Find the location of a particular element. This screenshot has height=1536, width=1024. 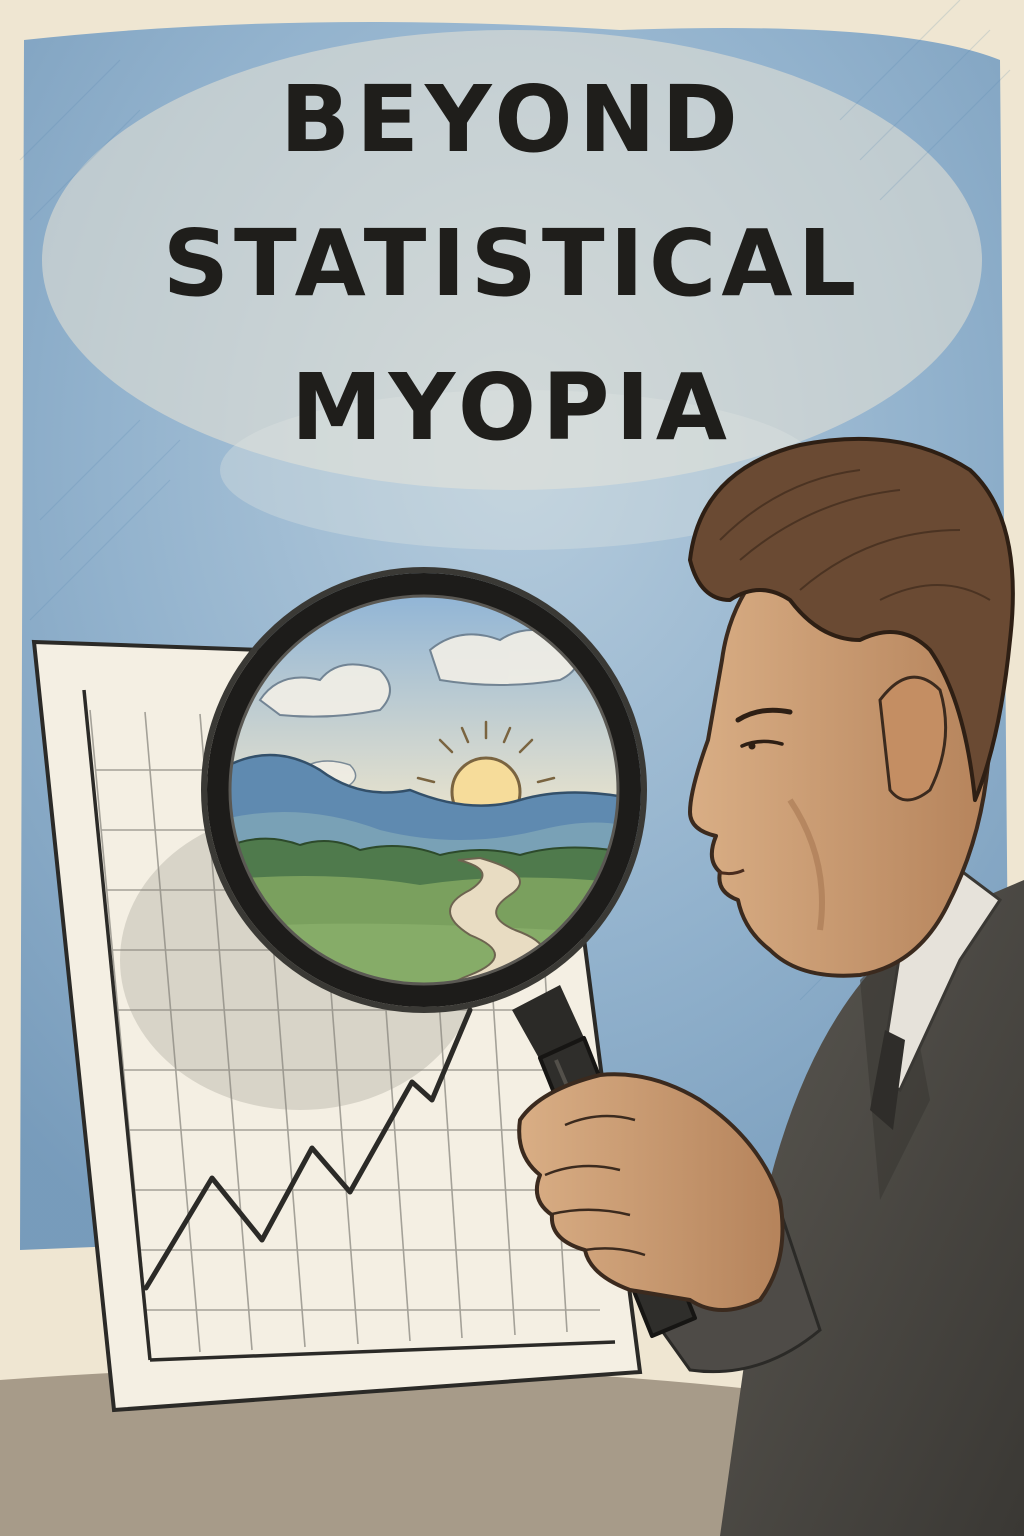

title-line-2: STATISTICAL is located at coordinates (512, 263).